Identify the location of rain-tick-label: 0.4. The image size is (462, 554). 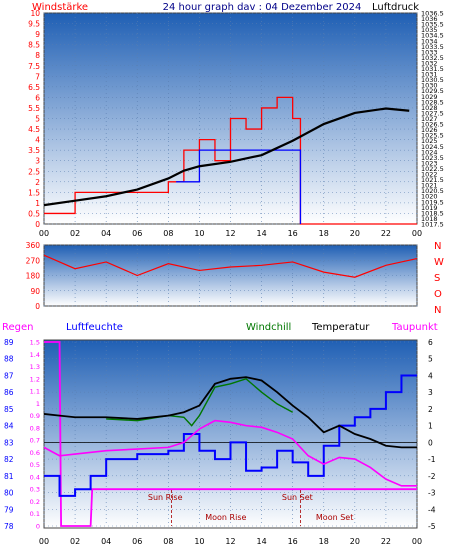
(35, 477).